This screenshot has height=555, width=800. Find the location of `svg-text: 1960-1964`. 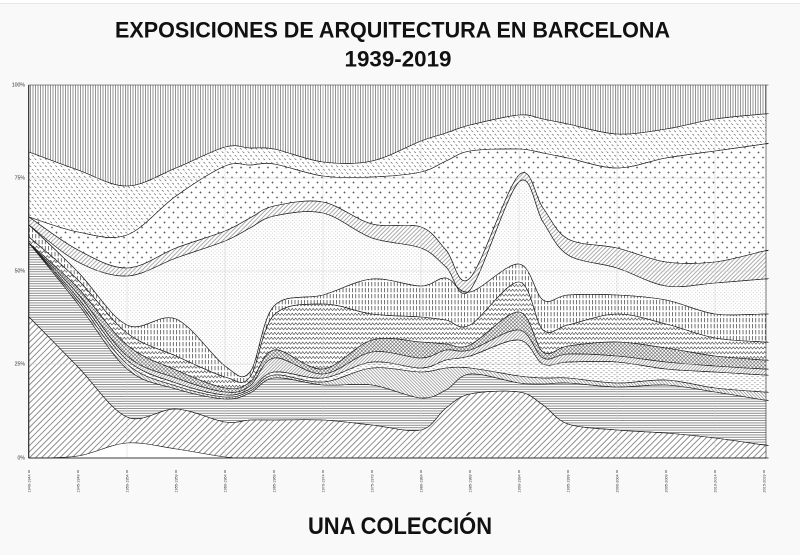

svg-text: 1960-1964 is located at coordinates (226, 483).